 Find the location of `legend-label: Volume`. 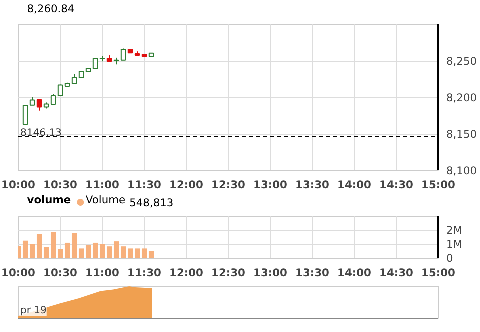

legend-label: Volume is located at coordinates (106, 200).